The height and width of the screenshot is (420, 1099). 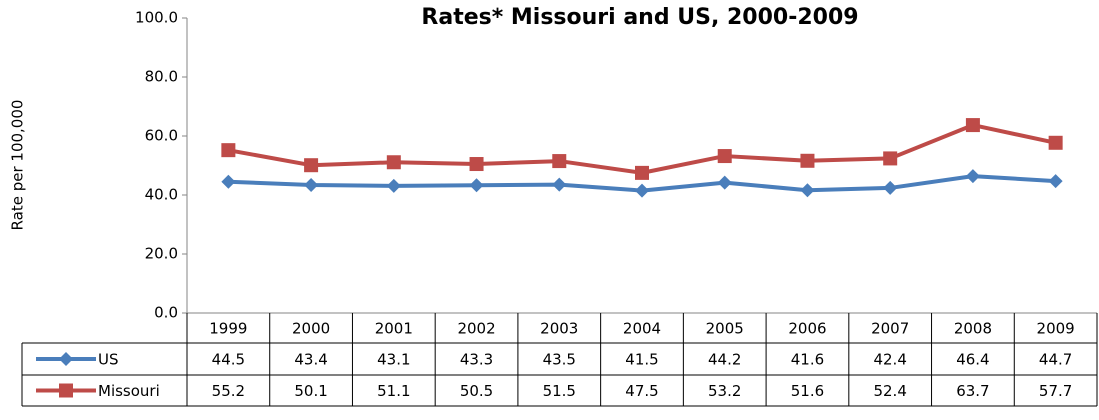 I want to click on x-tick-label: 2000, so click(x=311, y=329).